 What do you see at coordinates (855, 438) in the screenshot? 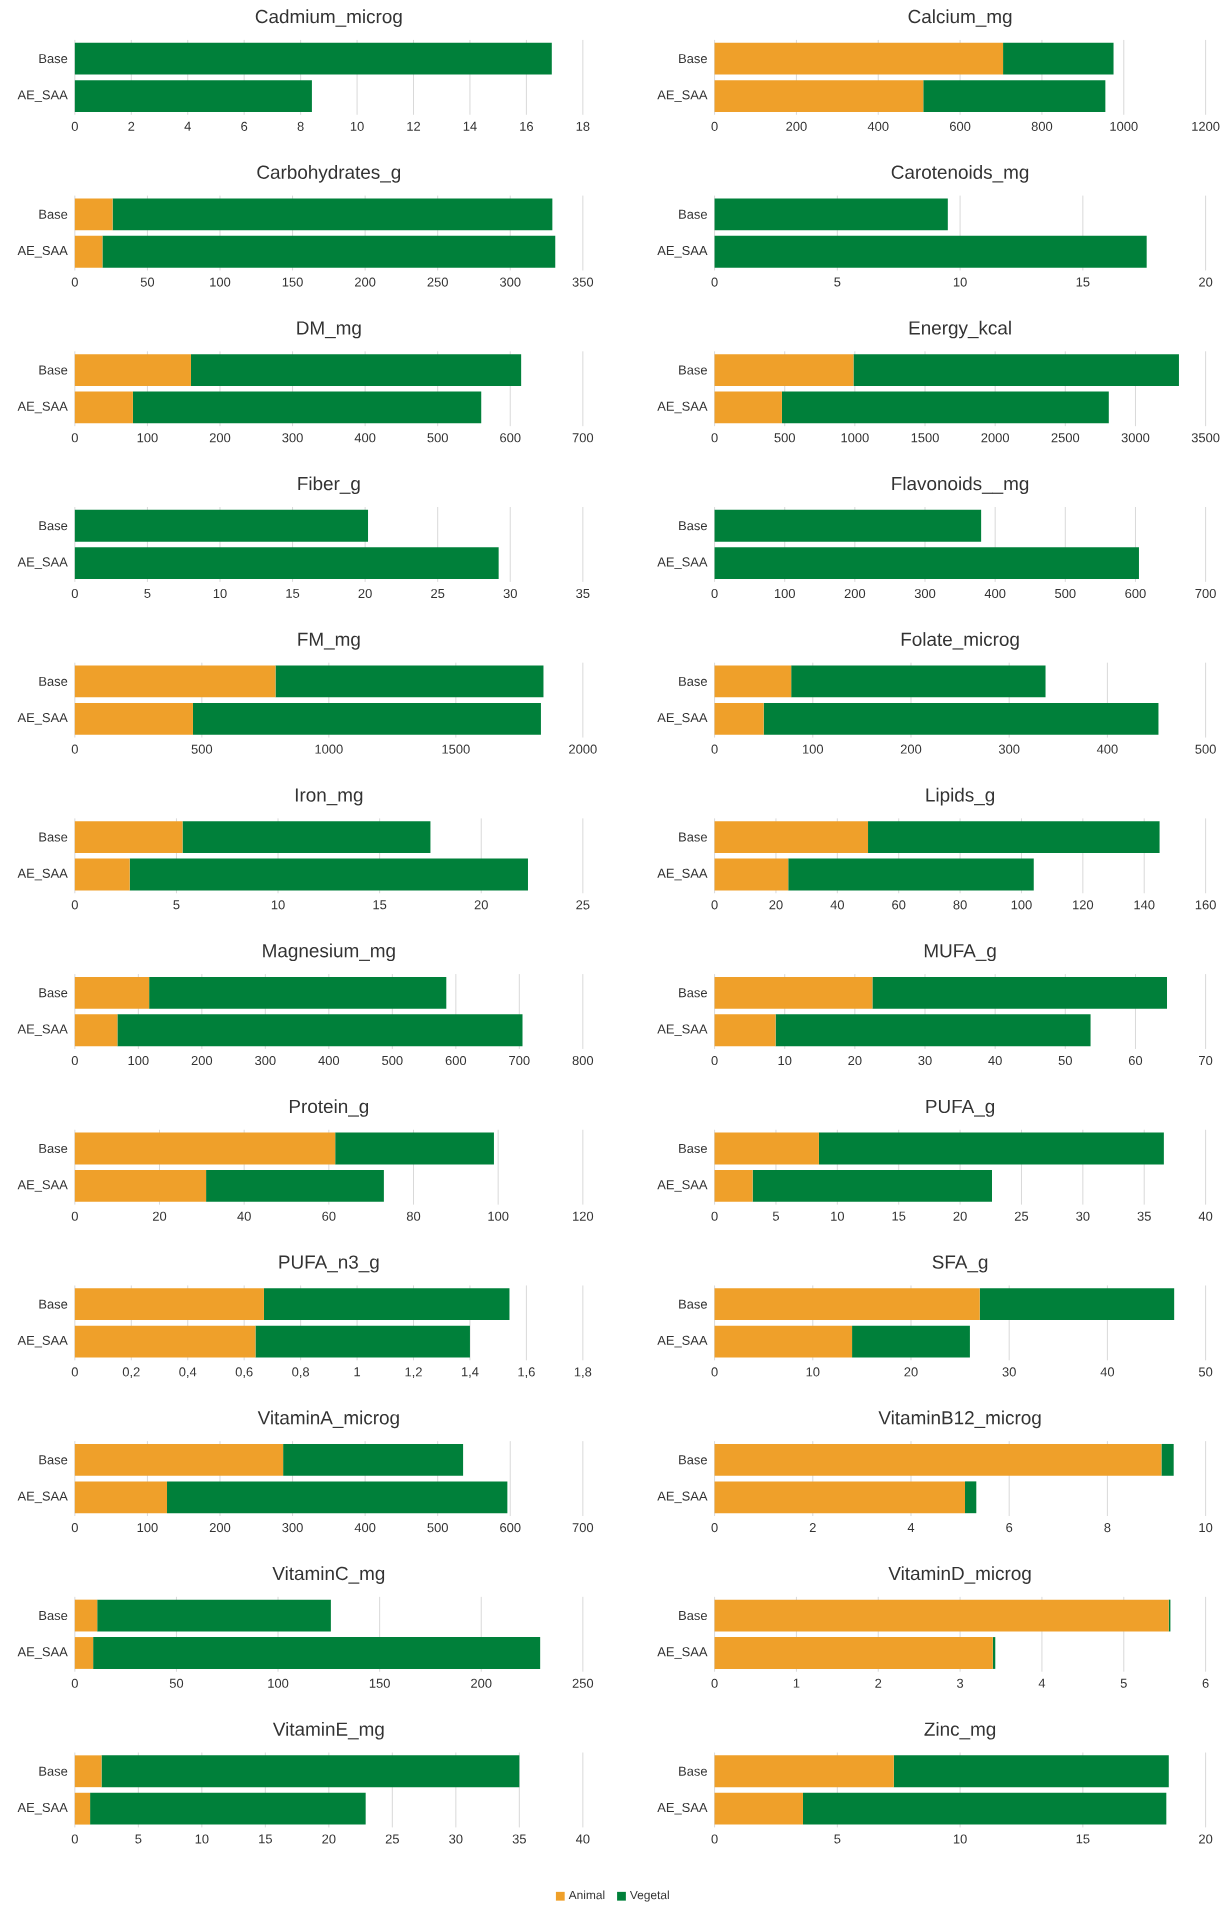
I see `x-tick-label: 1000` at bounding box center [855, 438].